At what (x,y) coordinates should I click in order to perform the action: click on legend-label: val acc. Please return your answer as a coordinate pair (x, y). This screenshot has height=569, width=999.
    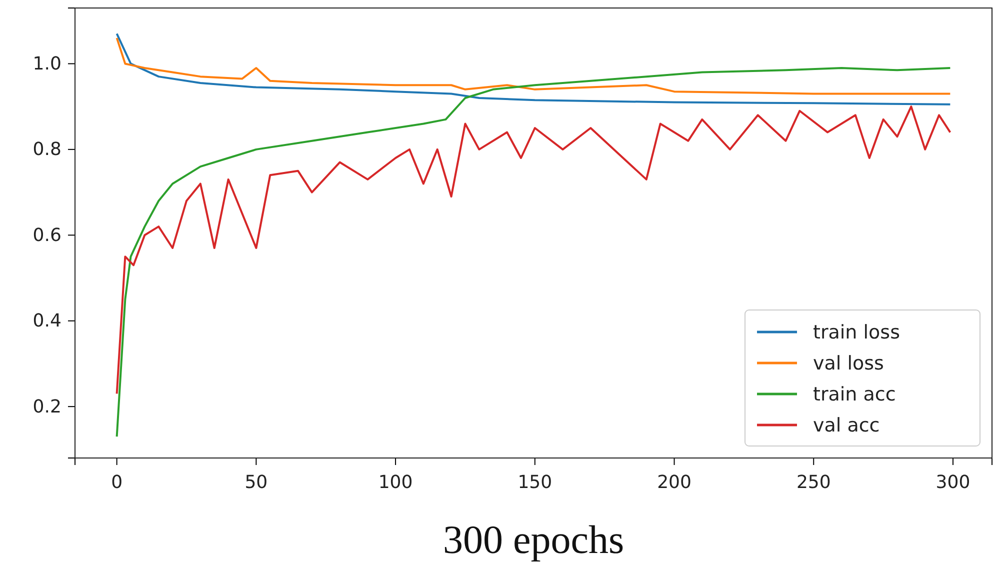
    Looking at the image, I should click on (846, 425).